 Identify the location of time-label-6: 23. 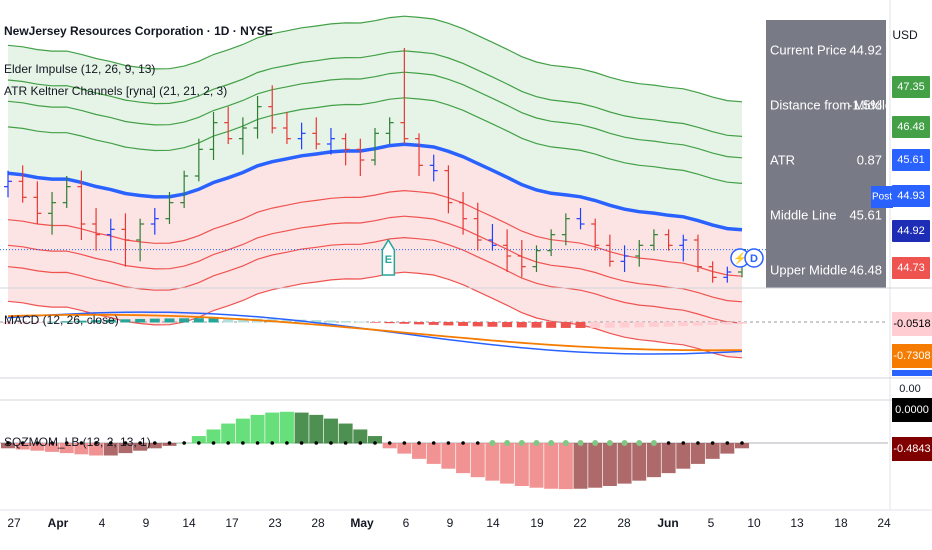
(275, 523).